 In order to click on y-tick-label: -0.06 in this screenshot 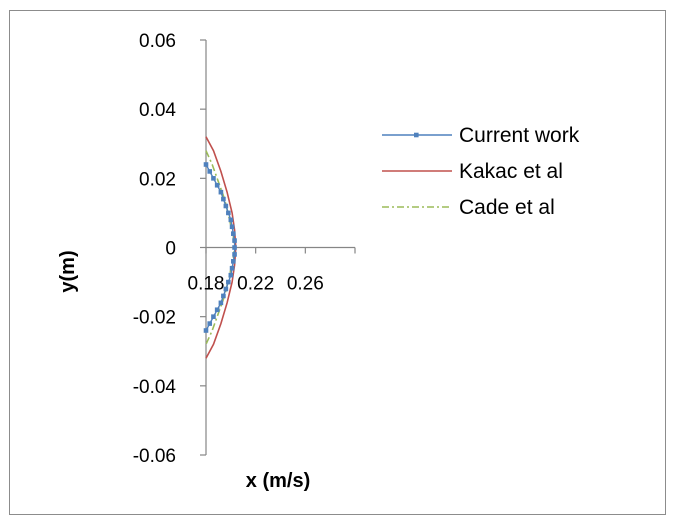, I will do `click(154, 456)`.